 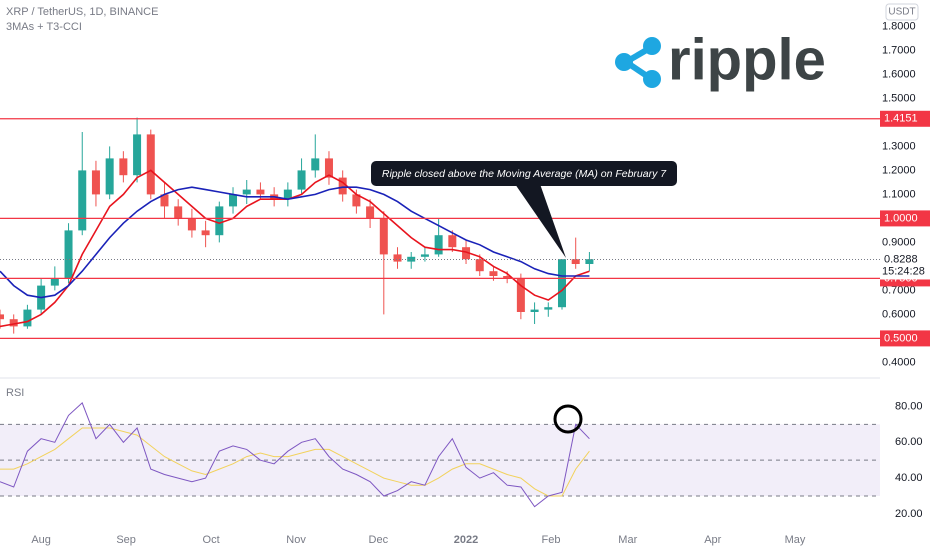 What do you see at coordinates (899, 146) in the screenshot?
I see `y-tick-label: 1.3000` at bounding box center [899, 146].